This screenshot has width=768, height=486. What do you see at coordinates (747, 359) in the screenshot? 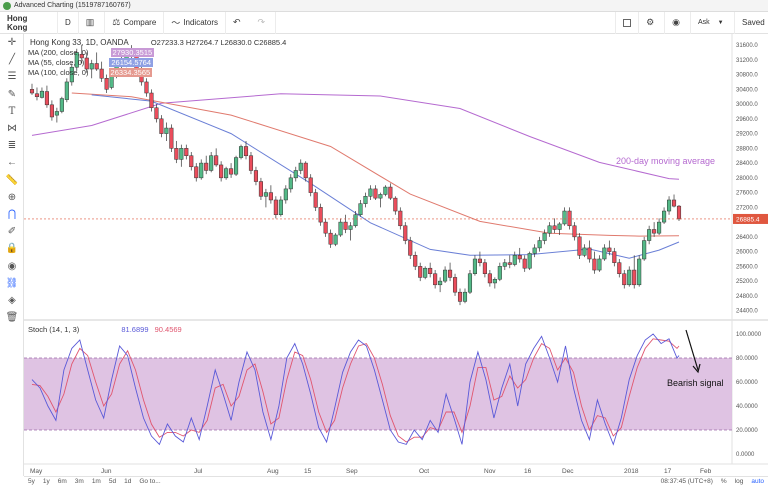
I see `stoch-tick-label: 80.0000` at bounding box center [747, 359].